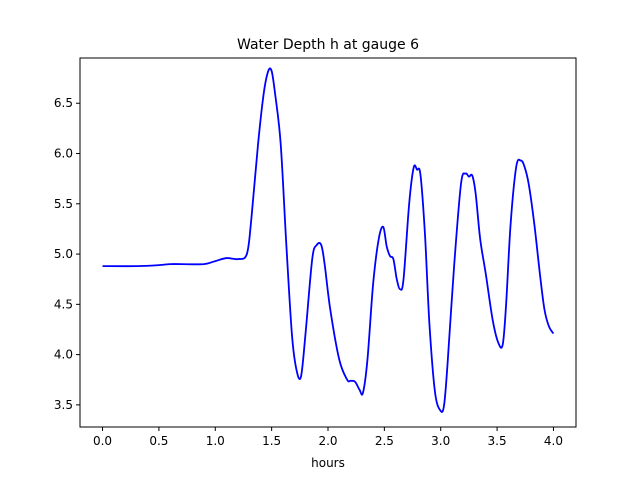 The width and height of the screenshot is (640, 480). I want to click on y-tick-label: 4.0, so click(63, 355).